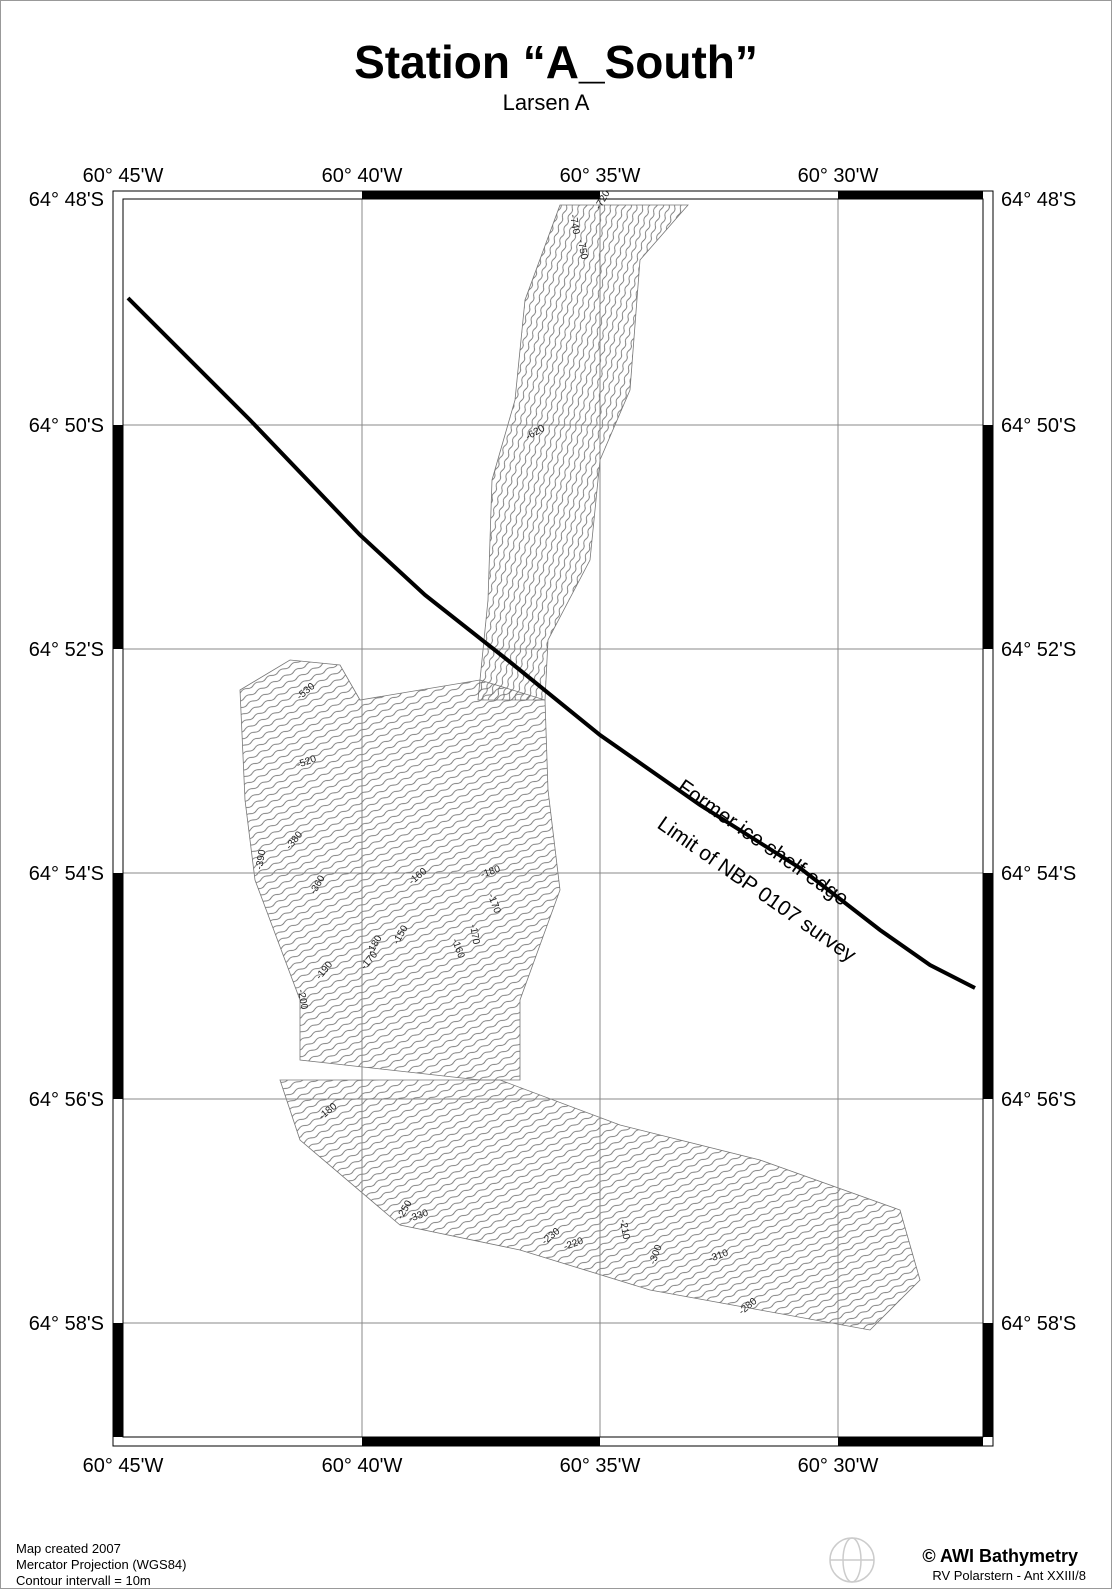  What do you see at coordinates (83, 1580) in the screenshot?
I see `footer-text: Contour intervall = 10m` at bounding box center [83, 1580].